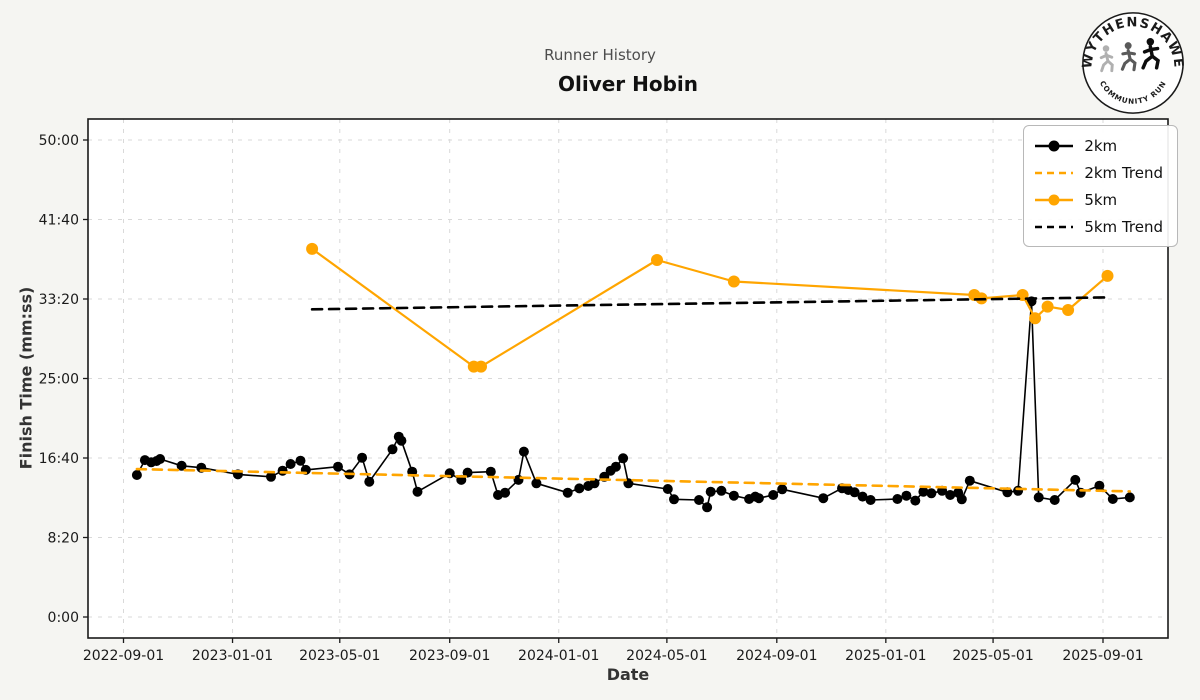 Image resolution: width=1200 pixels, height=700 pixels. Describe the element at coordinates (1123, 172) in the screenshot. I see `legend-label: 2km Trend` at that location.